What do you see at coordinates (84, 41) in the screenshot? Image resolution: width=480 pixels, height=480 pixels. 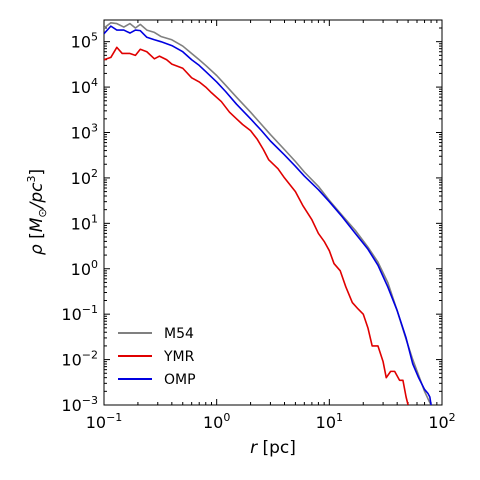 I see `y-tick-label: 10⁵` at bounding box center [84, 41].